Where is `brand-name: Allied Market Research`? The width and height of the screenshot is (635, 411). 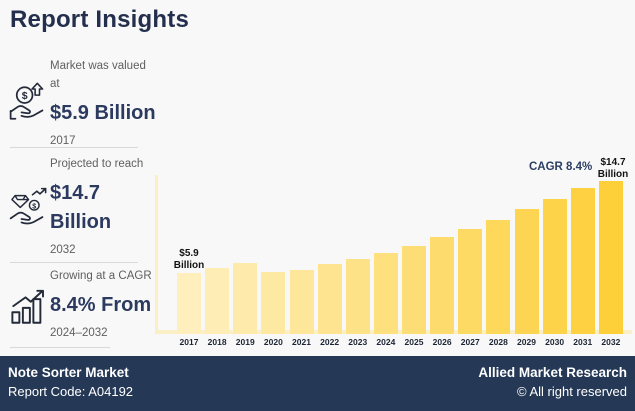
brand-name: Allied Market Research is located at coordinates (552, 372).